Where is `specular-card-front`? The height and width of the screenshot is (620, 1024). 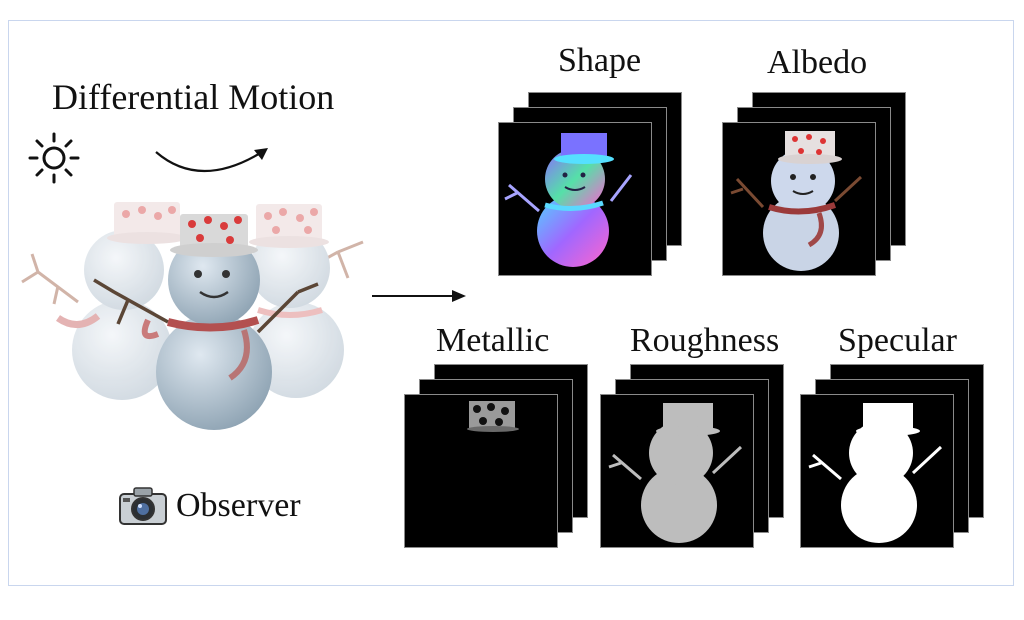 specular-card-front is located at coordinates (877, 471).